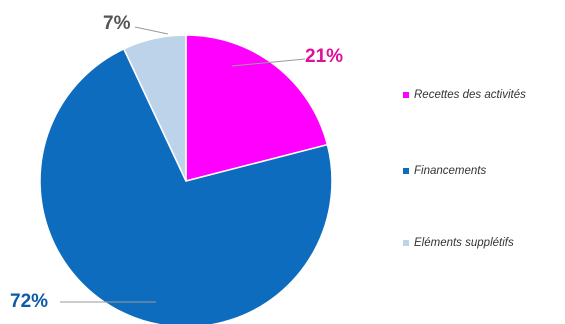 The height and width of the screenshot is (324, 565). What do you see at coordinates (268, 62) in the screenshot?
I see `leader-line-recettes-des-activites` at bounding box center [268, 62].